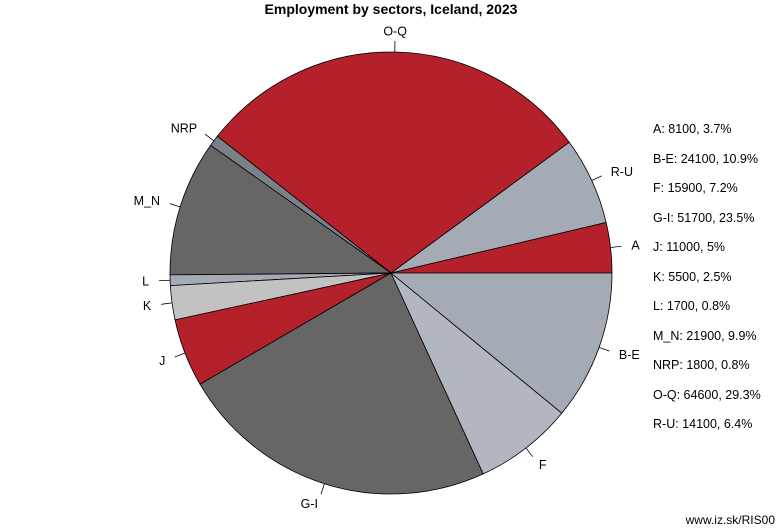 The image size is (782, 532). I want to click on pie-label-k: K, so click(147, 306).